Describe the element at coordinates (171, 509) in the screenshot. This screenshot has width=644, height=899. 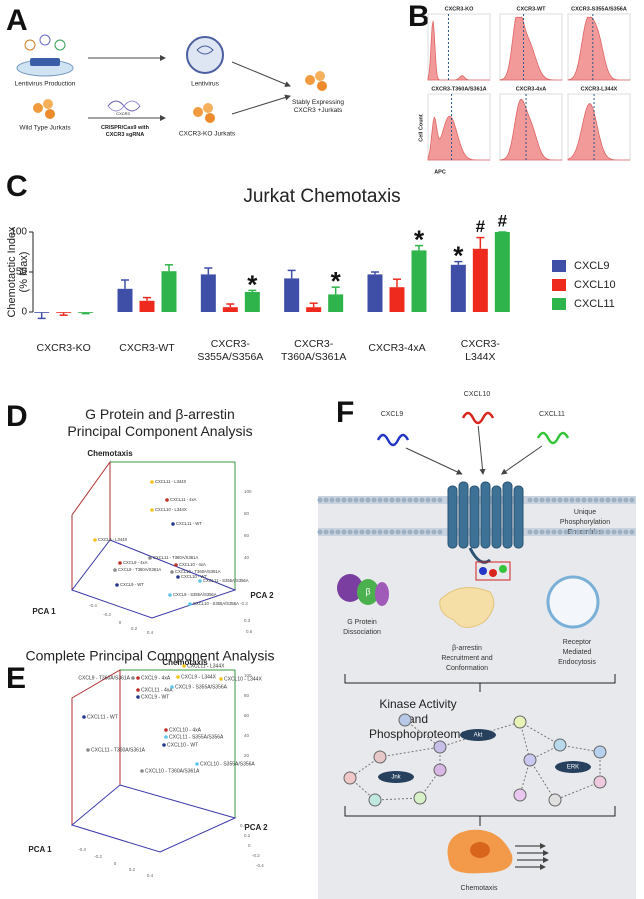
I see `point-label: CXCL10 - L344X` at that location.